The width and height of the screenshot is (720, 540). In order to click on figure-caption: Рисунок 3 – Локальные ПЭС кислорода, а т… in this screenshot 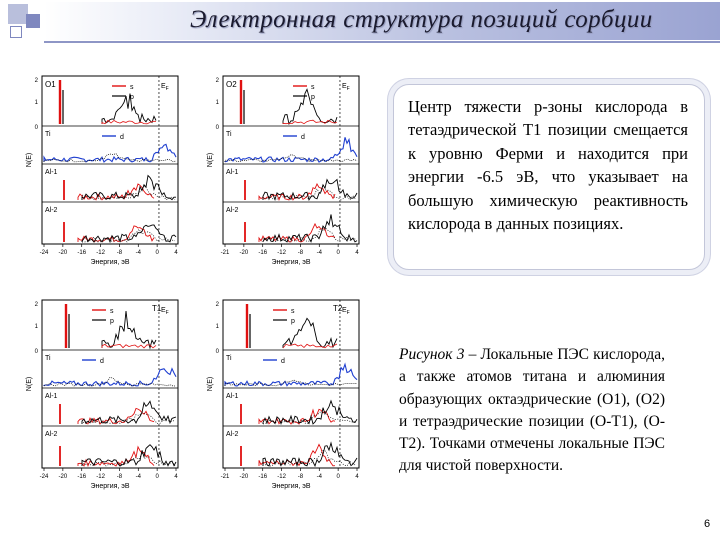, I will do `click(532, 411)`.